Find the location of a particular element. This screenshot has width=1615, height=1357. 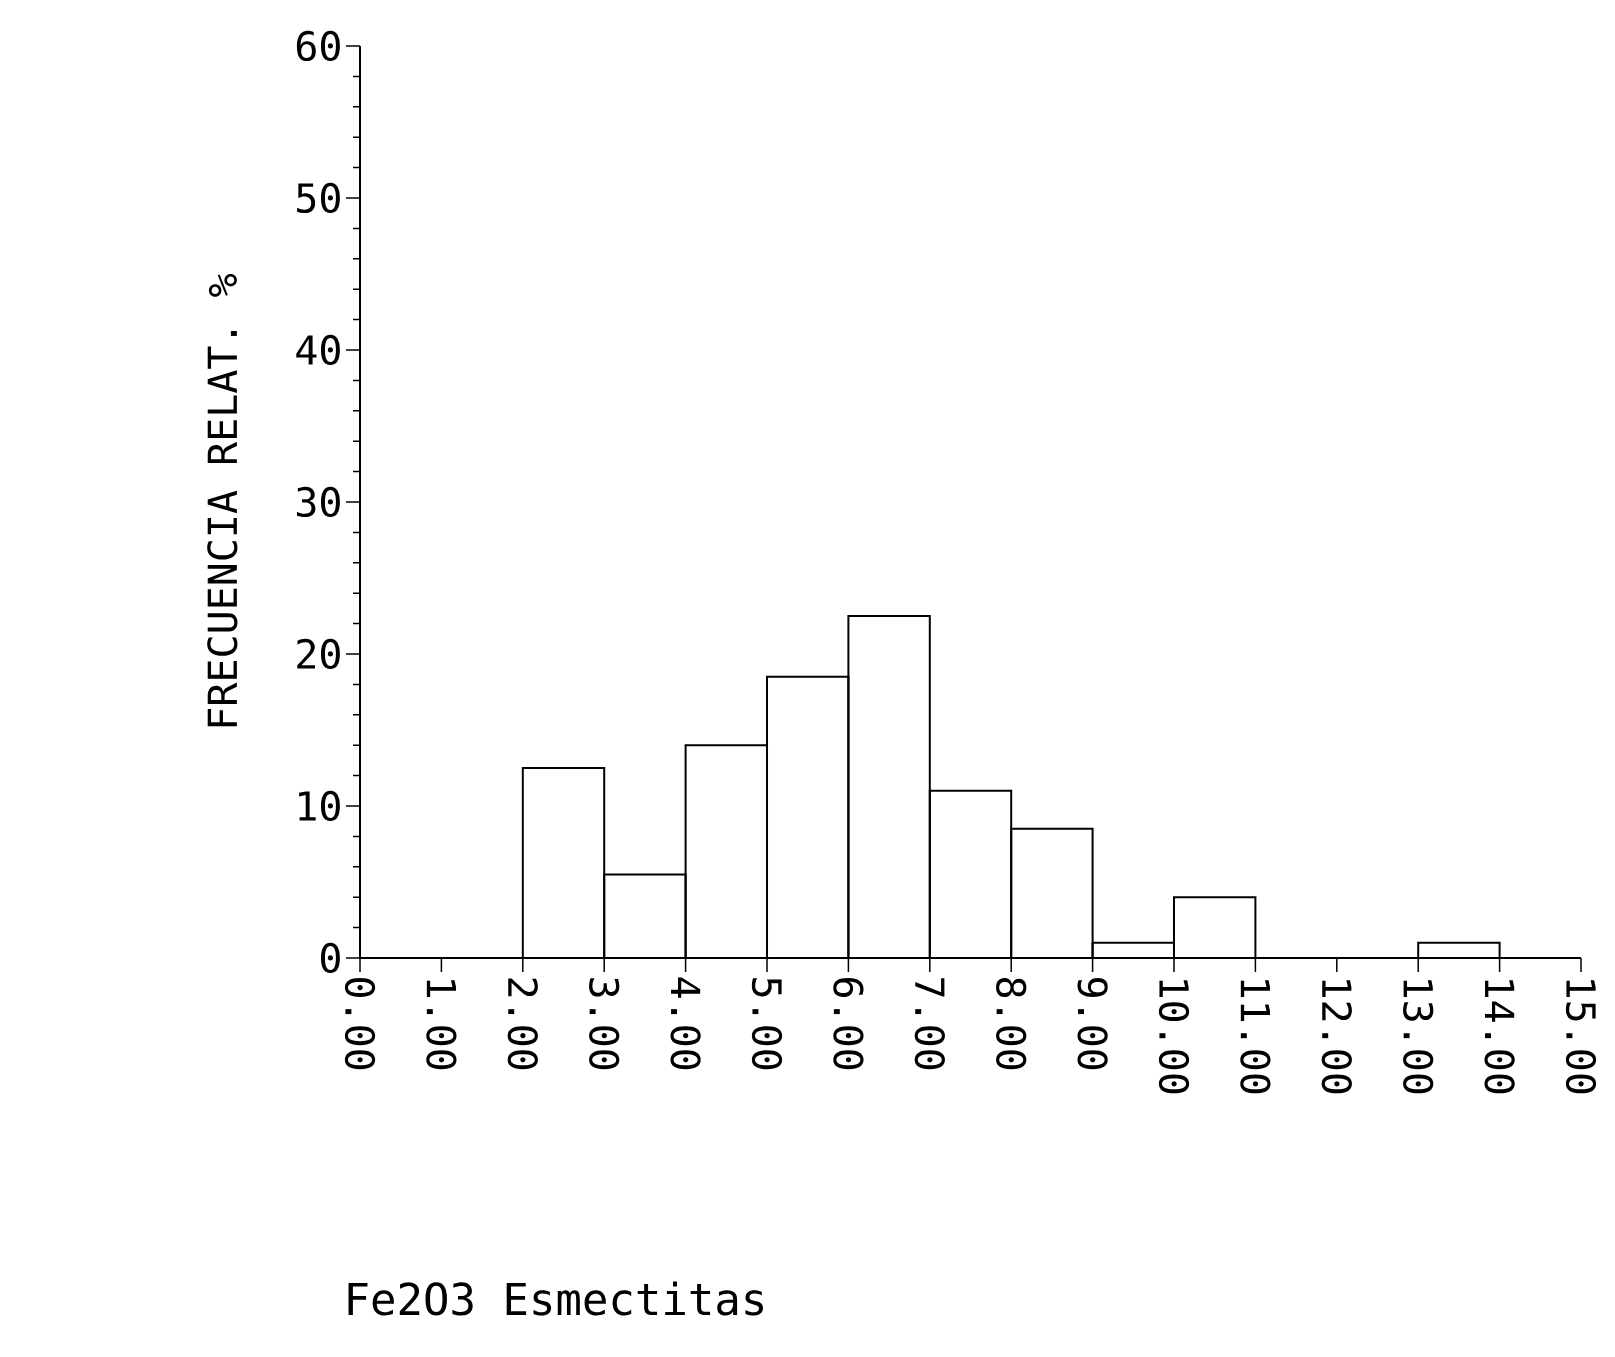

x-tick-label: 12.00 is located at coordinates (1336, 1037).